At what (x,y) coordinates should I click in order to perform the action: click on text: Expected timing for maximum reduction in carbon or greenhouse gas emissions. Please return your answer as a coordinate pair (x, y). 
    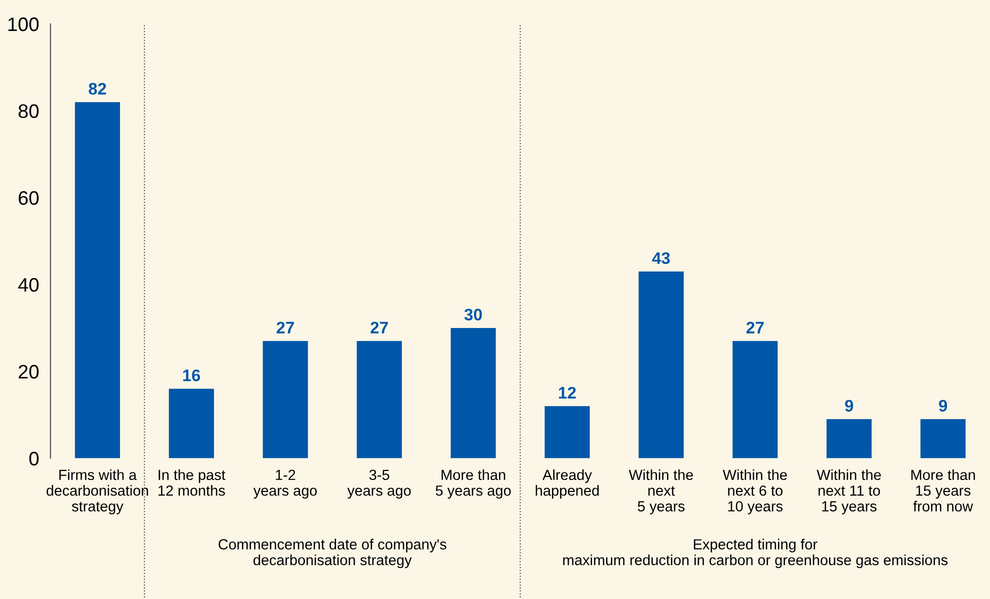
    Looking at the image, I should click on (755, 553).